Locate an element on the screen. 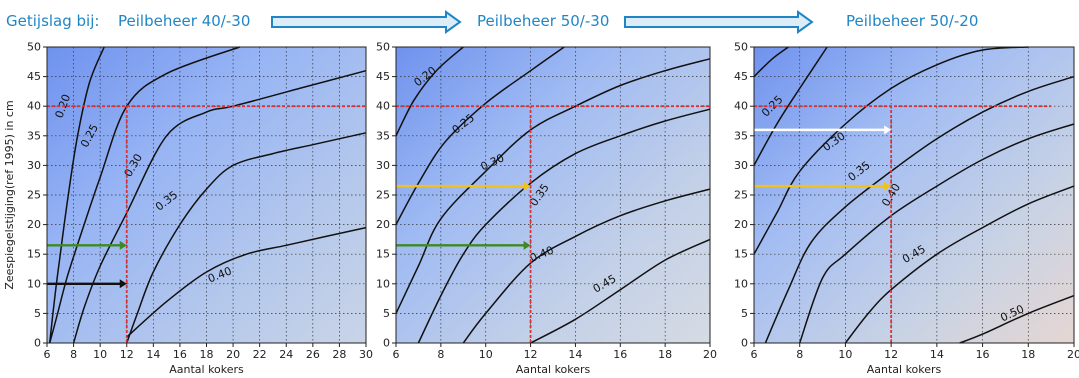 The height and width of the screenshot is (378, 1079). header-label-peilbeheer-40-30: Peilbeheer 40/-30 is located at coordinates (184, 21).